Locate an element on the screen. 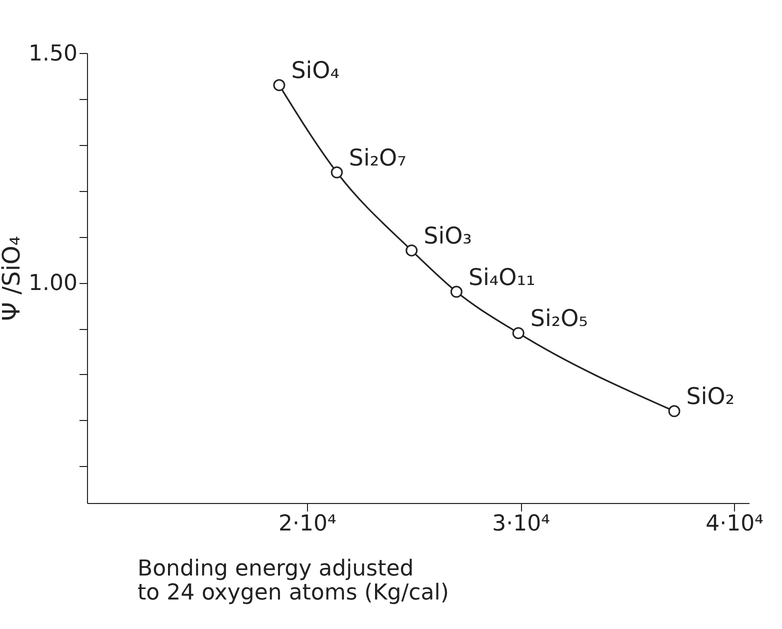 The height and width of the screenshot is (629, 782). annotation: SiO₂ is located at coordinates (710, 397).